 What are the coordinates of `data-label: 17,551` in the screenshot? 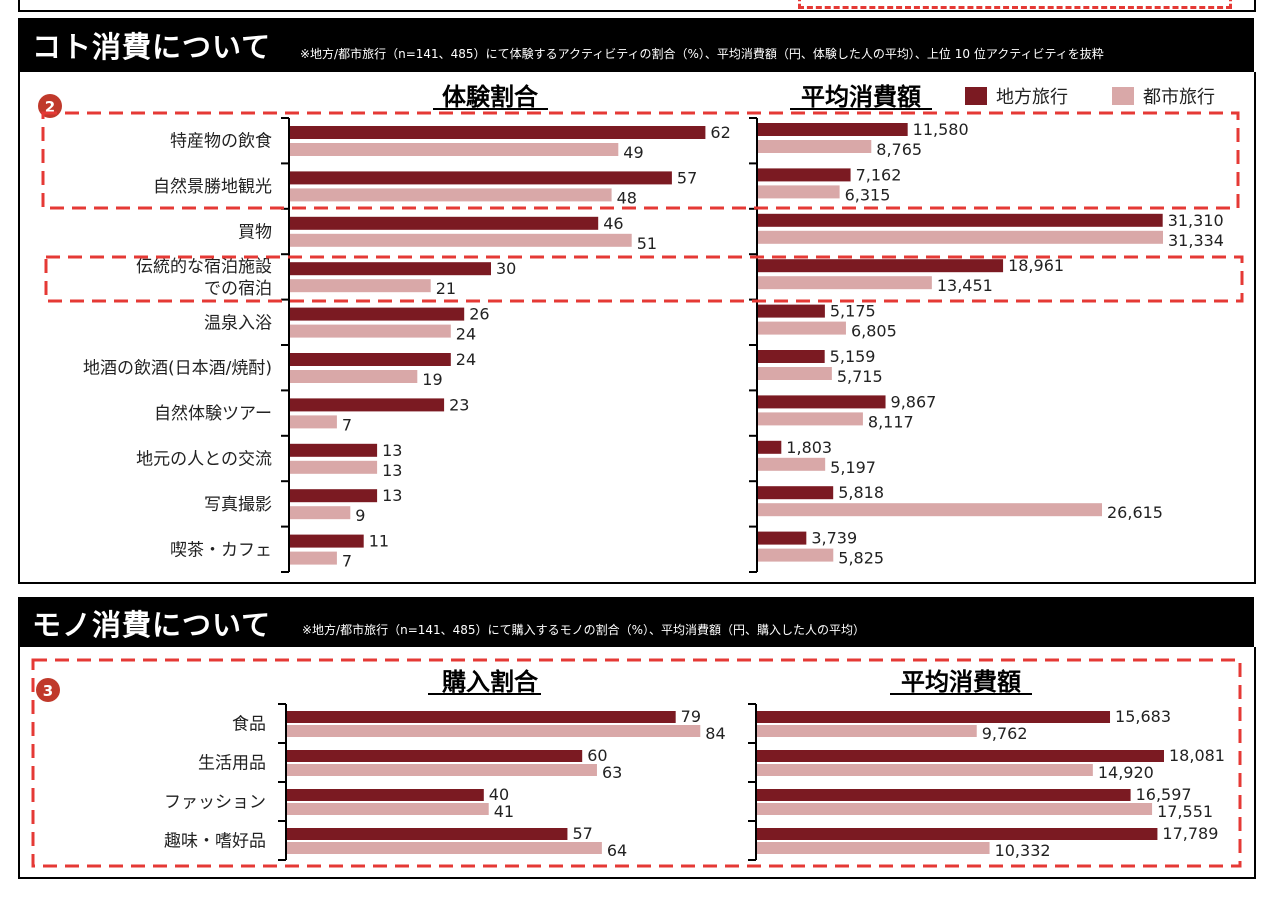 It's located at (1185, 811).